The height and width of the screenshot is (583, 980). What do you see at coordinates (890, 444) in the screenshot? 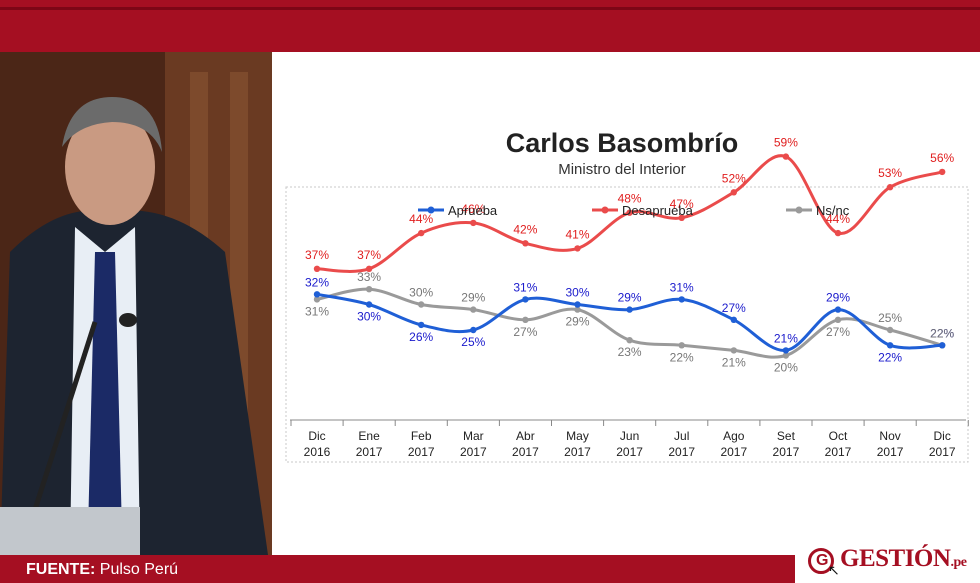
I see `x-tick-label: Nov 2017` at bounding box center [890, 444].